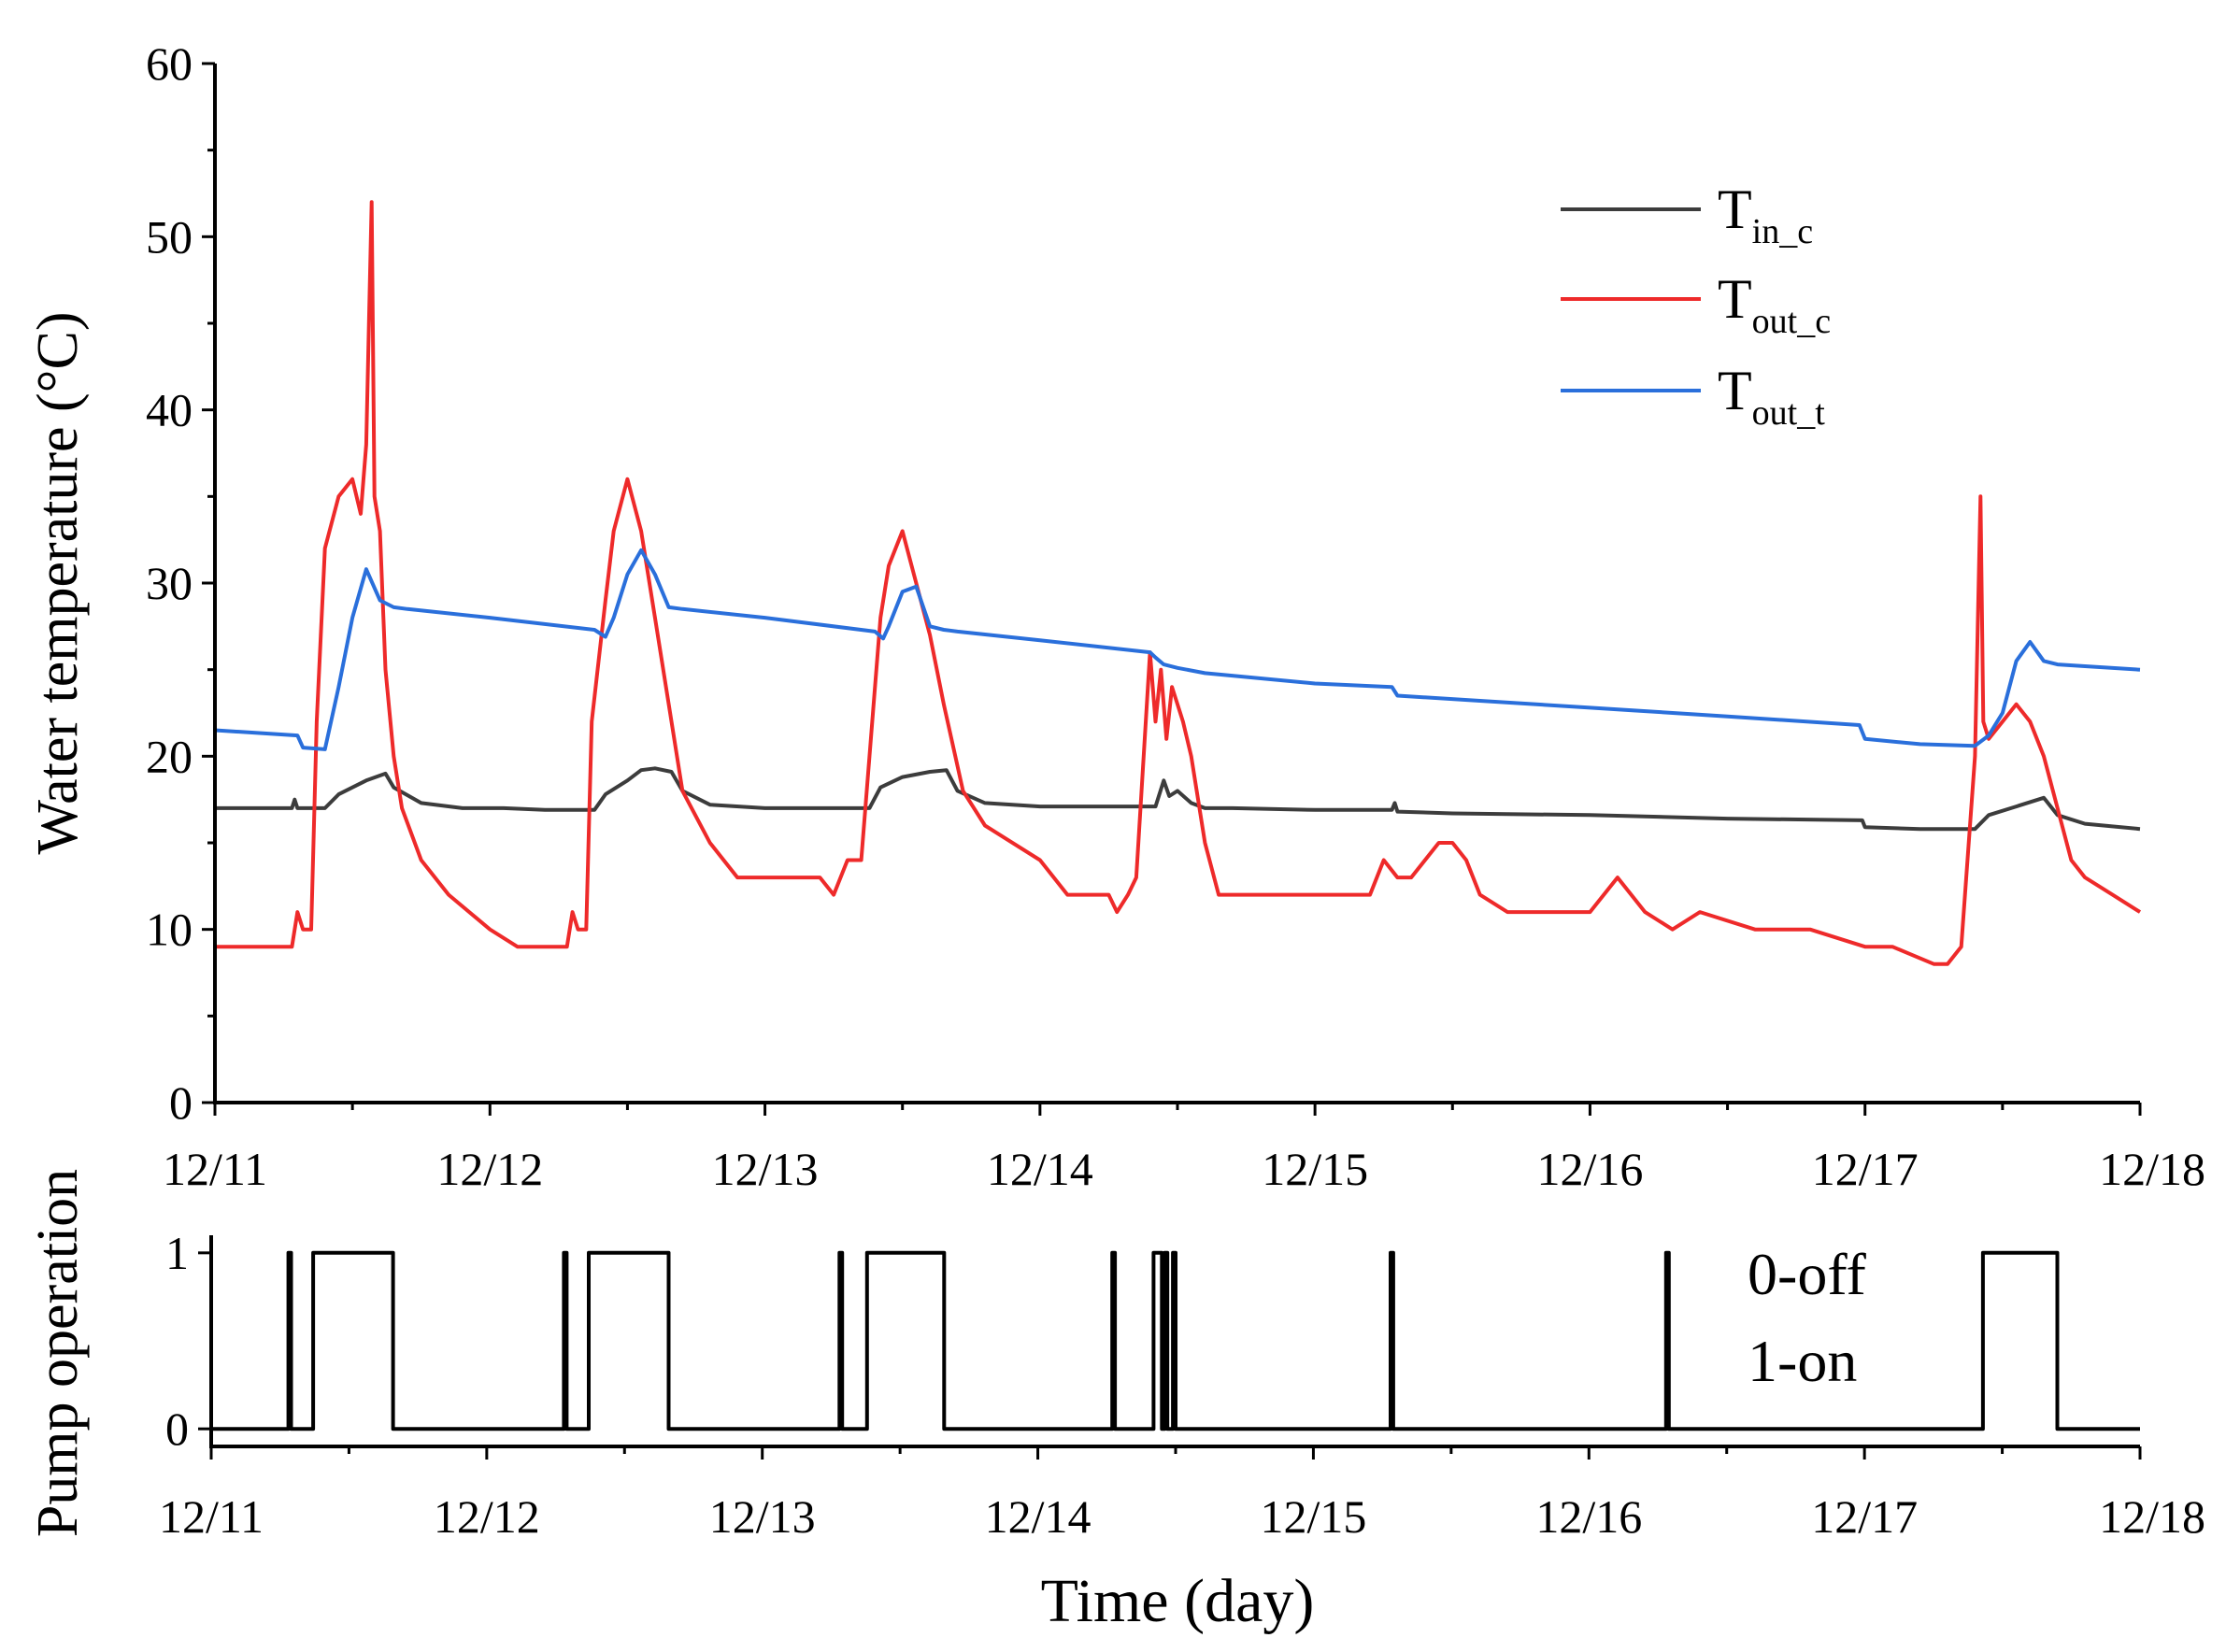 This screenshot has height=1652, width=2226. Describe the element at coordinates (762, 1517) in the screenshot. I see `pump-operation-x-tick-label: 12/13` at that location.